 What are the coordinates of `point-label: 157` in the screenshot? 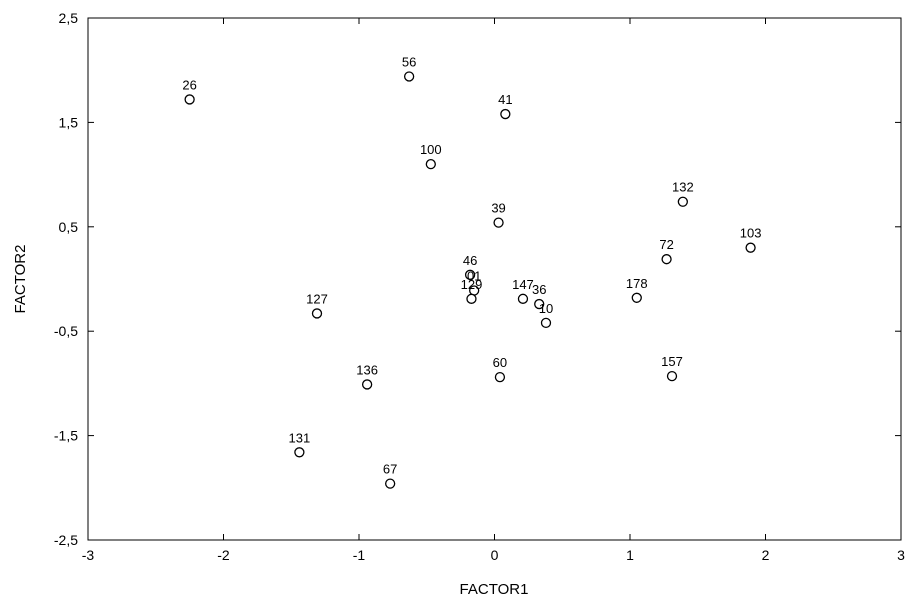 It's located at (672, 361).